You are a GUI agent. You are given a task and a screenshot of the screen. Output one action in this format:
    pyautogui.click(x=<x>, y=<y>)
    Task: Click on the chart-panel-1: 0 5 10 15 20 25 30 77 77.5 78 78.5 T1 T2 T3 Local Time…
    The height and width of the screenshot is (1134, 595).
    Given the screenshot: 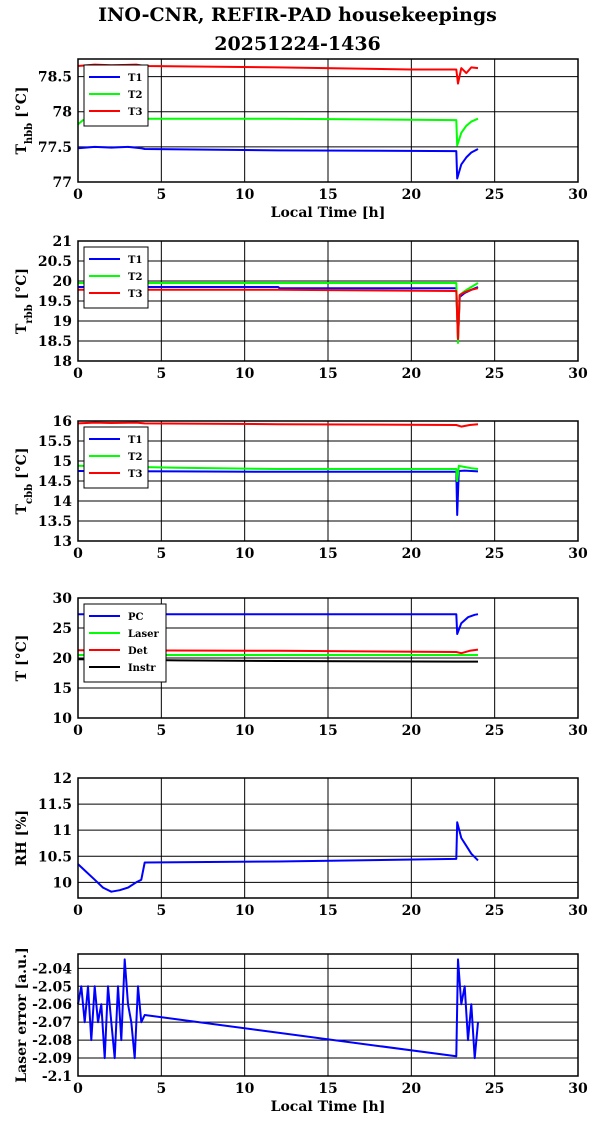 What is the action you would take?
    pyautogui.click(x=301, y=139)
    